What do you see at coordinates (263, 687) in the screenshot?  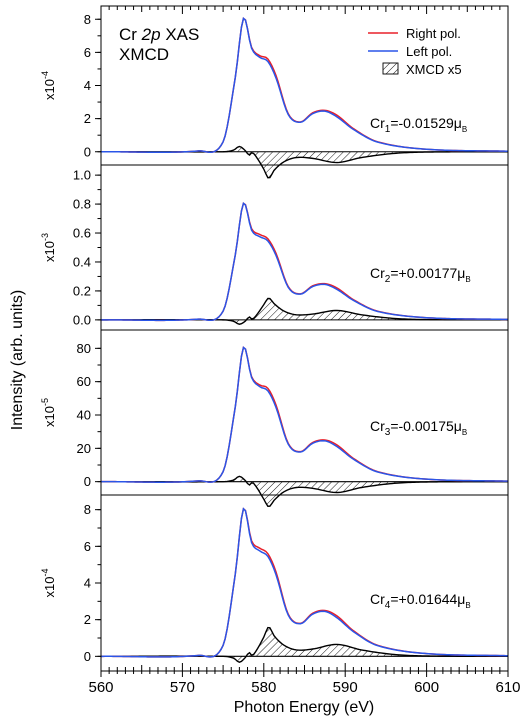 I see `x-tick-label: 580` at bounding box center [263, 687].